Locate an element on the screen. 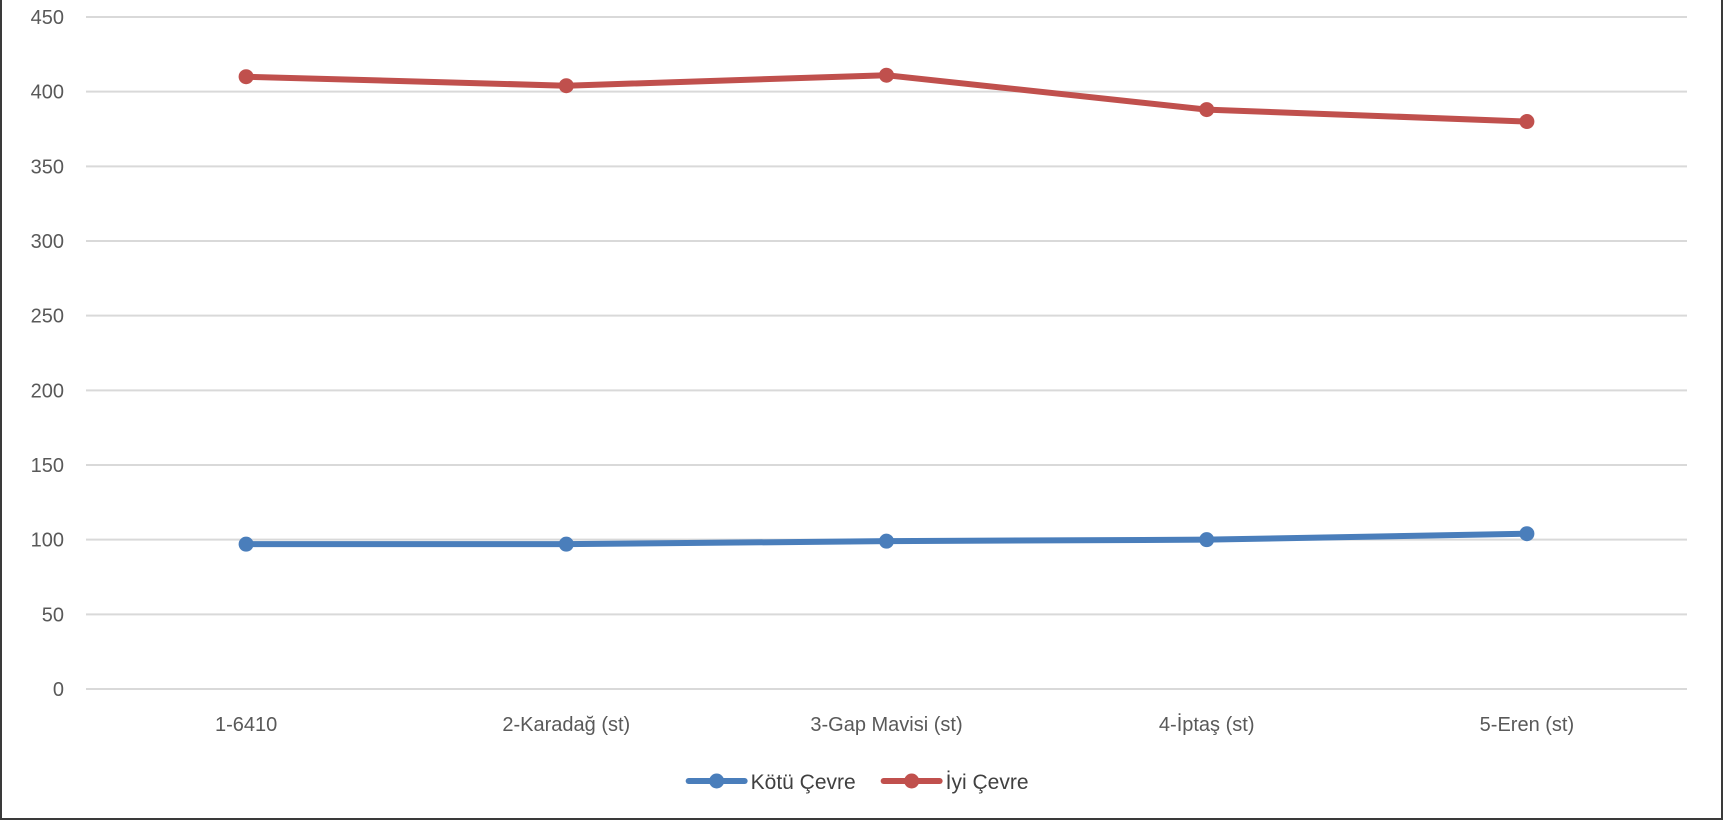 The width and height of the screenshot is (1723, 820). y-tick-label: 200 is located at coordinates (47, 391).